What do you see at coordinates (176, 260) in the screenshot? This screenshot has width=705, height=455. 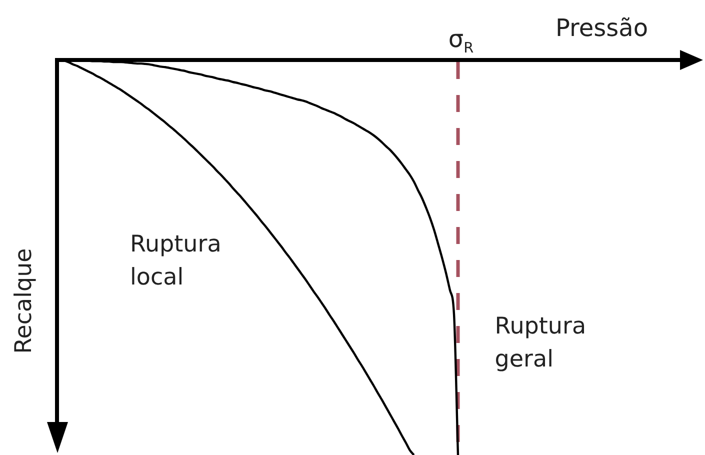 I see `series-label: Ruptura local` at bounding box center [176, 260].